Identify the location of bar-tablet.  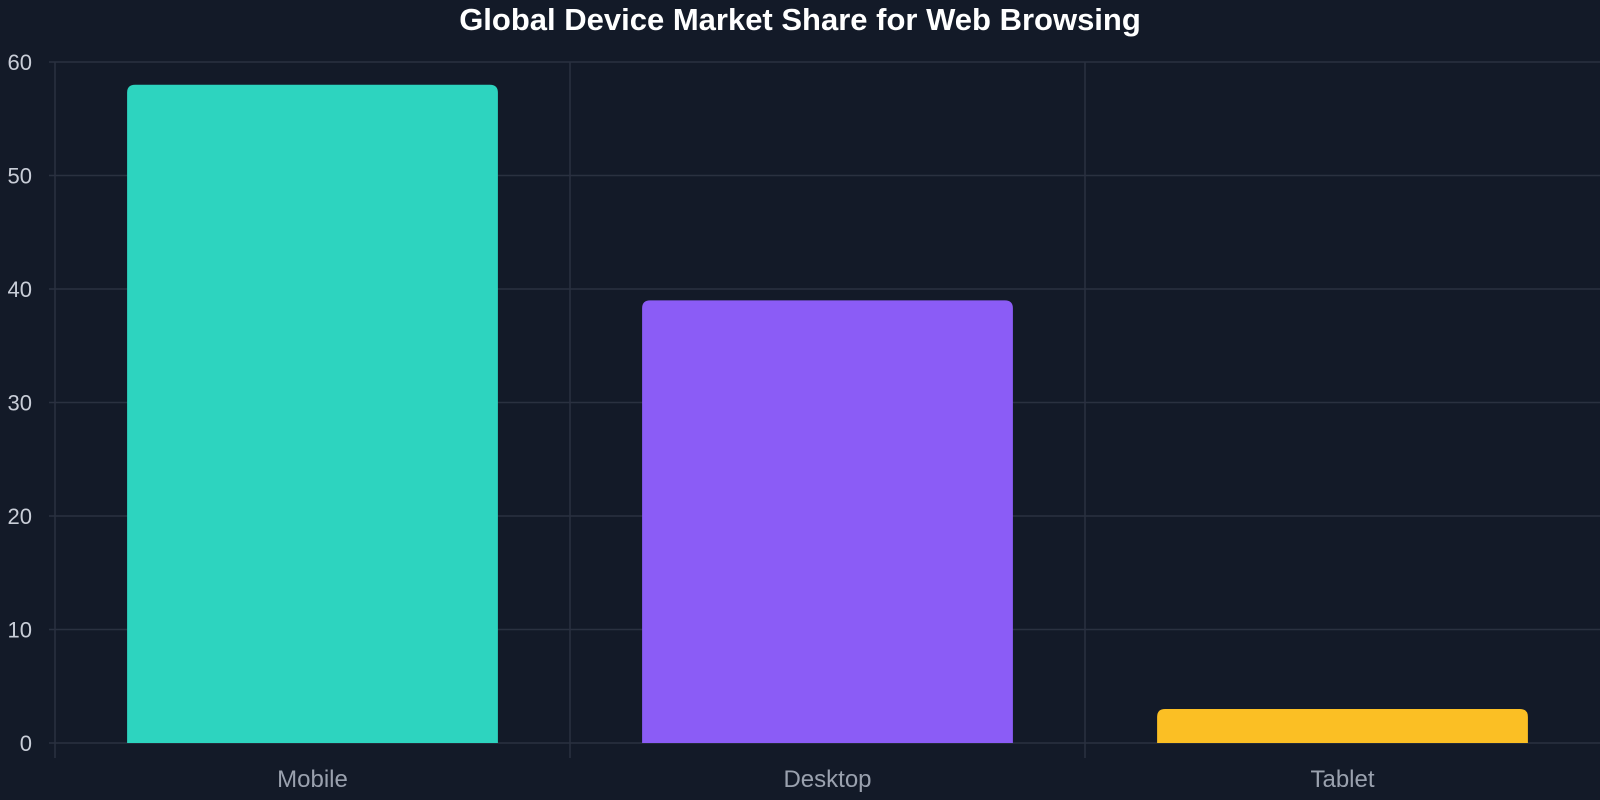
(1342, 725).